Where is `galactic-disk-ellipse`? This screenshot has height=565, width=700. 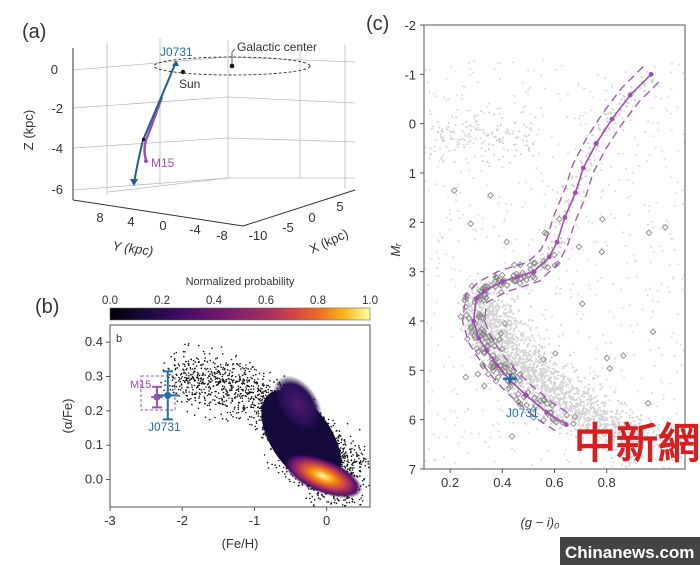 galactic-disk-ellipse is located at coordinates (232, 66).